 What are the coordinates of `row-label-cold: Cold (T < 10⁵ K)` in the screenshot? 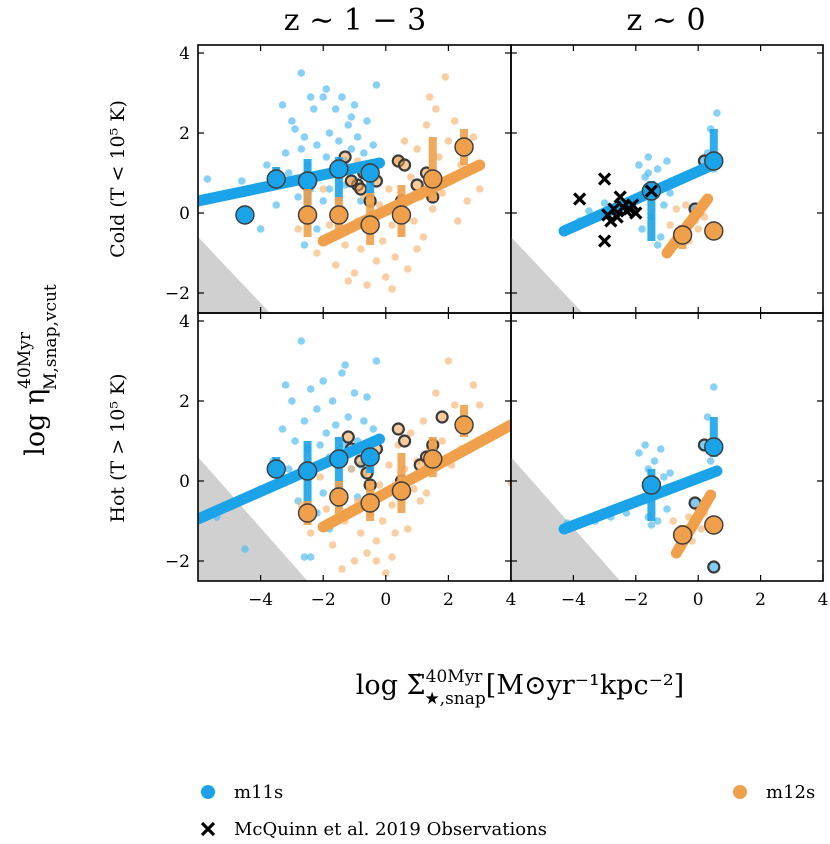 It's located at (118, 179).